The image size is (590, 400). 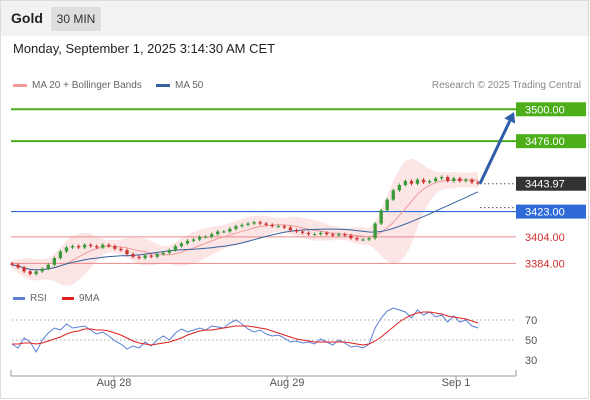 What do you see at coordinates (510, 117) in the screenshot?
I see `forecast-arrow-head` at bounding box center [510, 117].